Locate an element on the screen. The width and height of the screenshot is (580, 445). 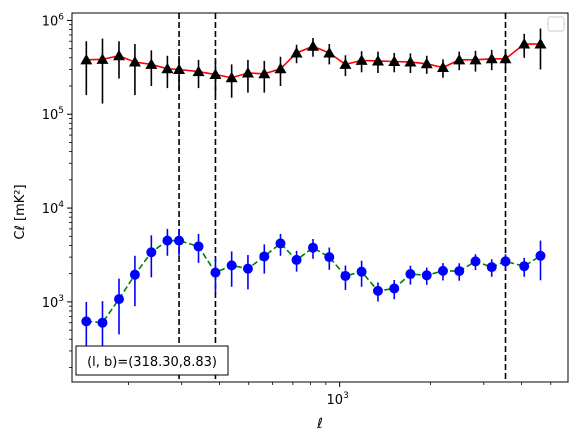
annotation-text: (l, b)=(318.30,8.83) is located at coordinates (152, 362).